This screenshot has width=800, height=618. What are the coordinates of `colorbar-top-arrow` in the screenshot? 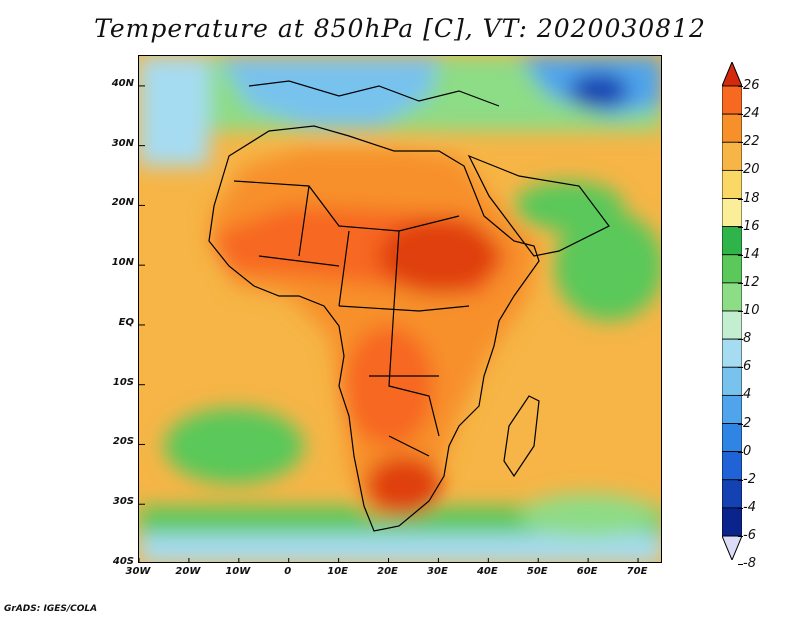 It's located at (732, 74).